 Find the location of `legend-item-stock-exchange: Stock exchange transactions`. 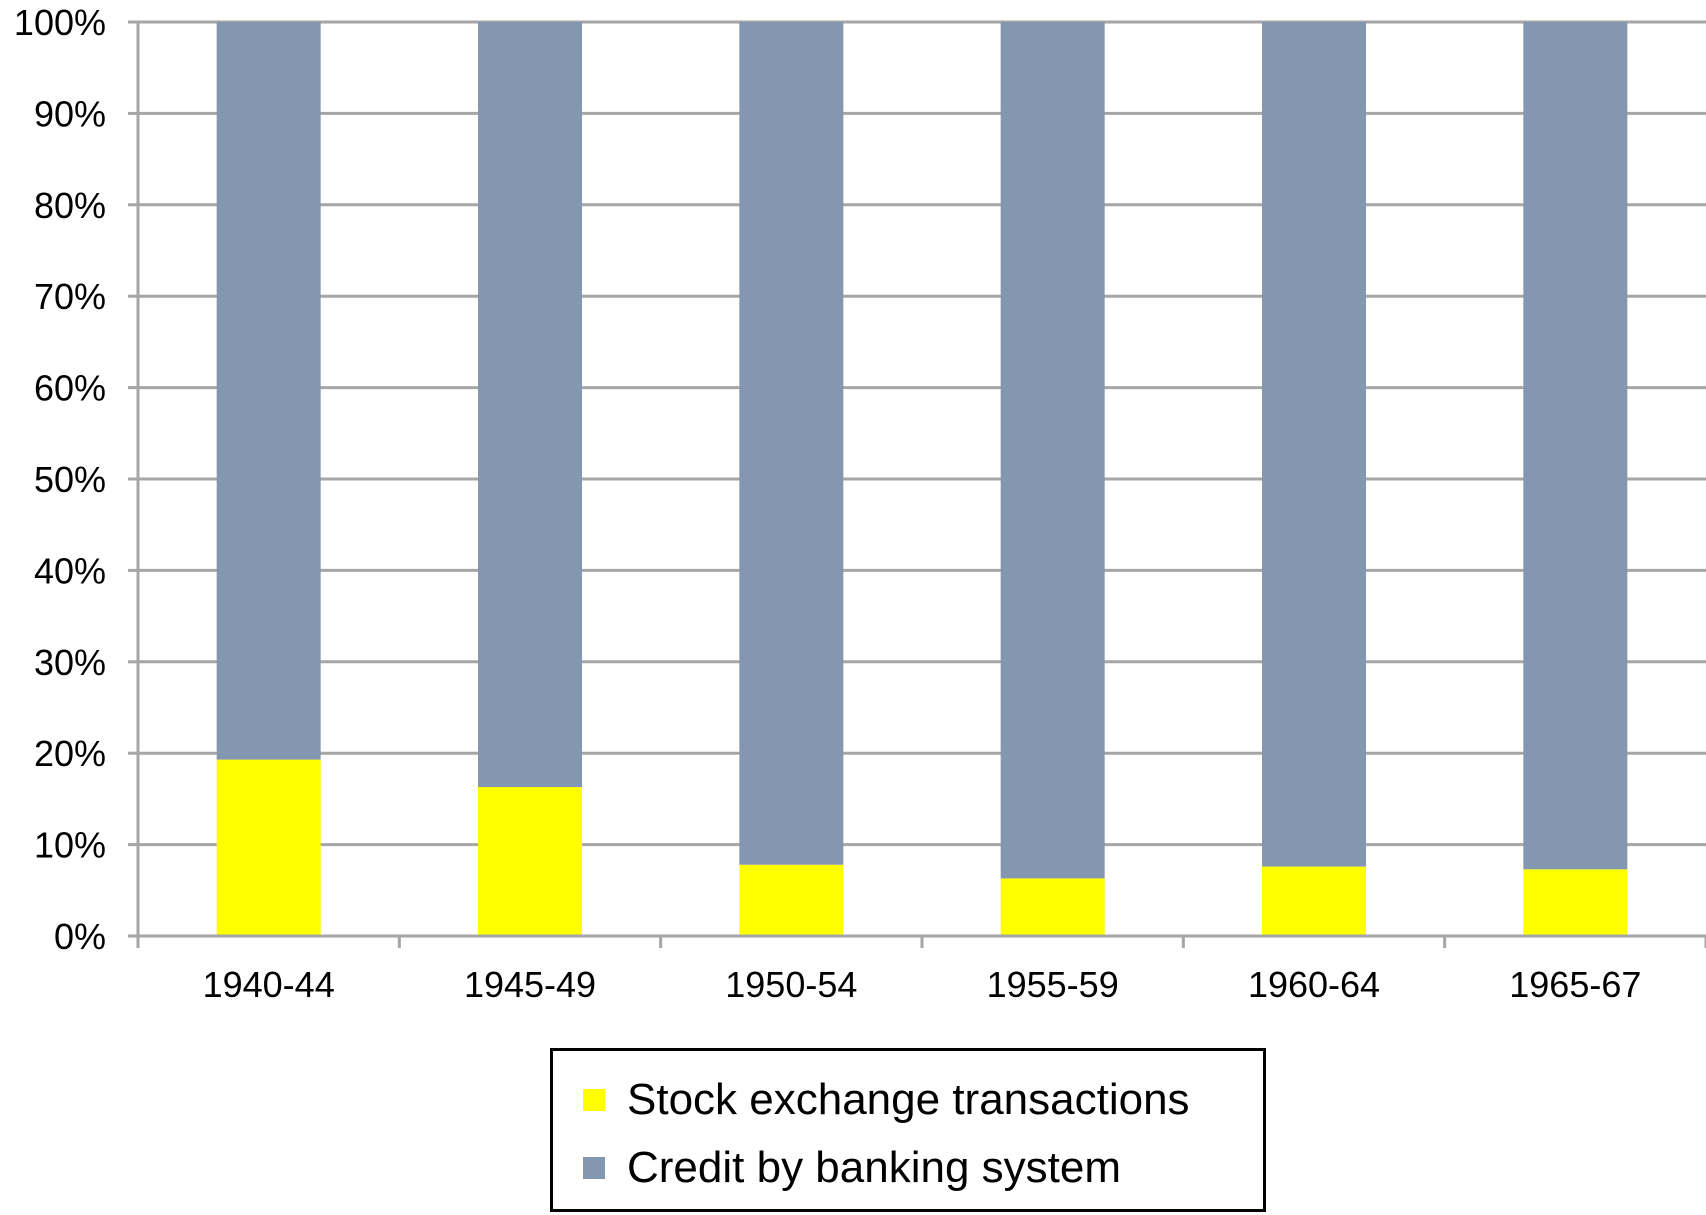

legend-item-stock-exchange: Stock exchange transactions is located at coordinates (886, 1100).